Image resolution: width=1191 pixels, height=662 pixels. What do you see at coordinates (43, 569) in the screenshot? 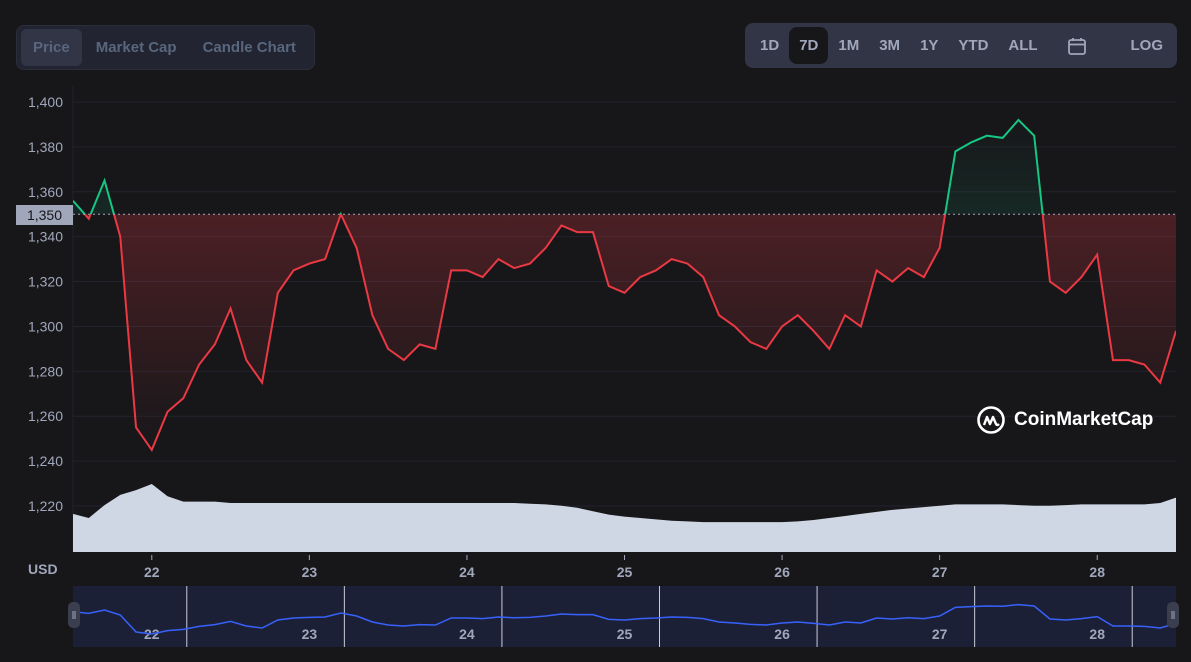
I see `currency-label: USD` at bounding box center [43, 569].